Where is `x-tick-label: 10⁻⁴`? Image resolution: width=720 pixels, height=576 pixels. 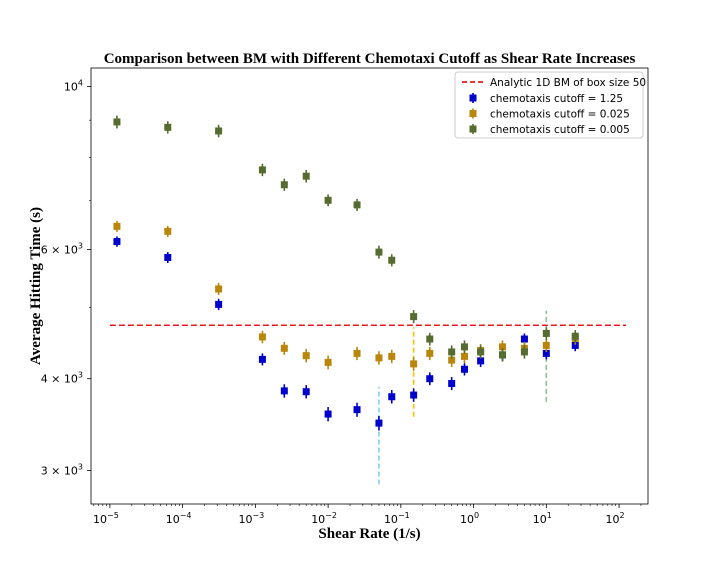
x-tick-label: 10⁻⁴ is located at coordinates (179, 518).